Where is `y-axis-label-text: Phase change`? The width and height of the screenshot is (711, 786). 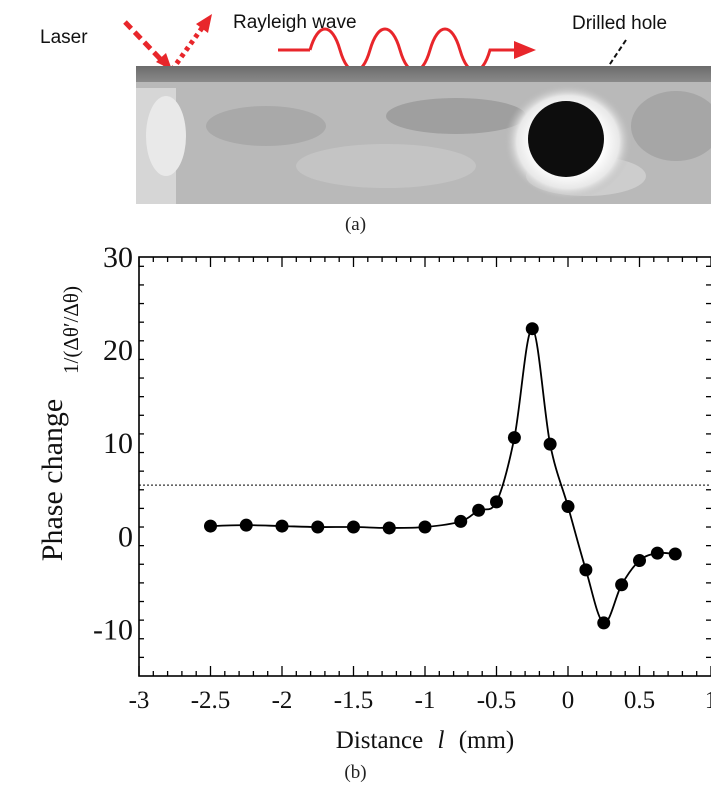
y-axis-label-text: Phase change is located at coordinates (52, 480).